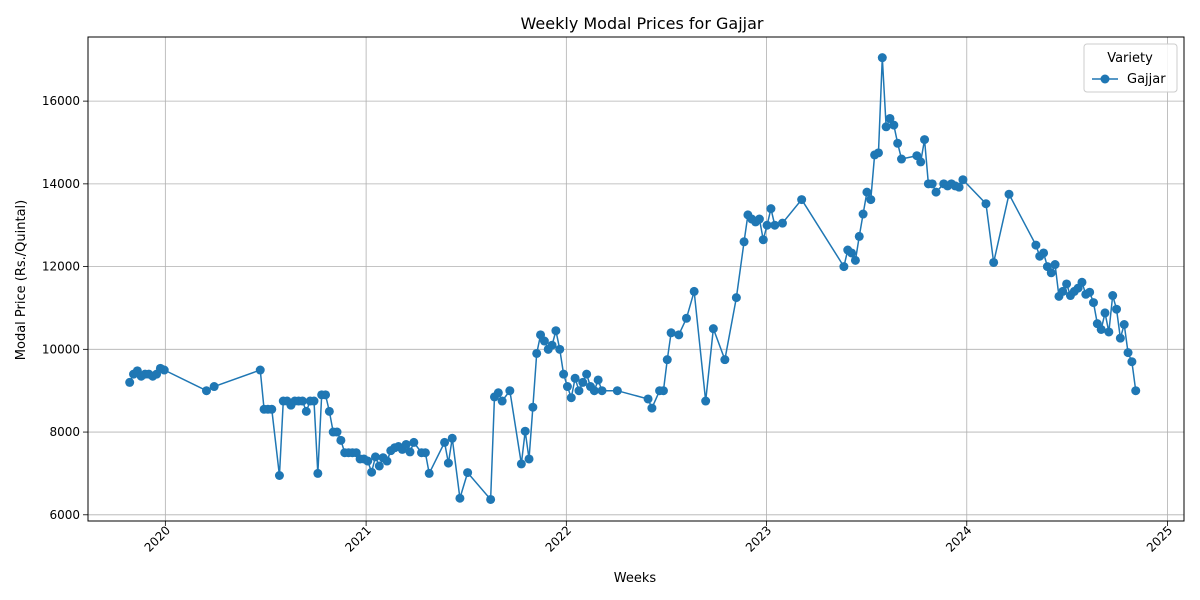 The image size is (1200, 600). I want to click on x-tick-label: 2021, so click(357, 538).